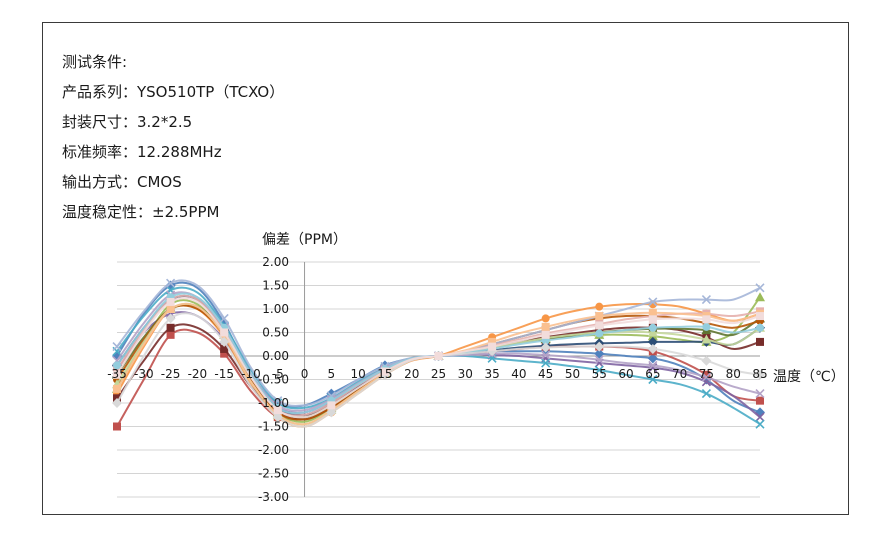 This screenshot has height=539, width=876. I want to click on x-tick-label: 65, so click(652, 374).